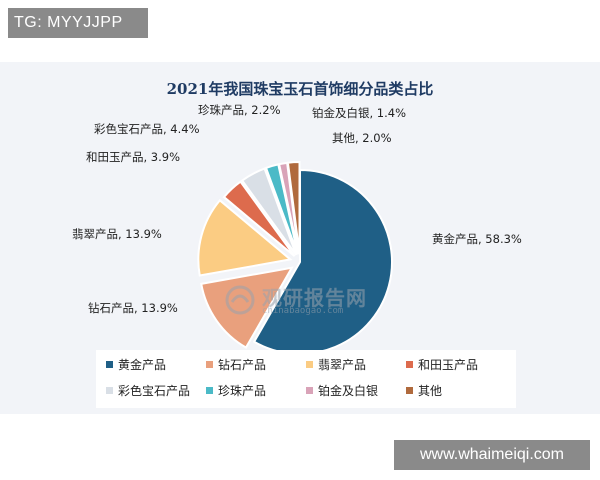  I want to click on legend-item: 其他, so click(424, 390).